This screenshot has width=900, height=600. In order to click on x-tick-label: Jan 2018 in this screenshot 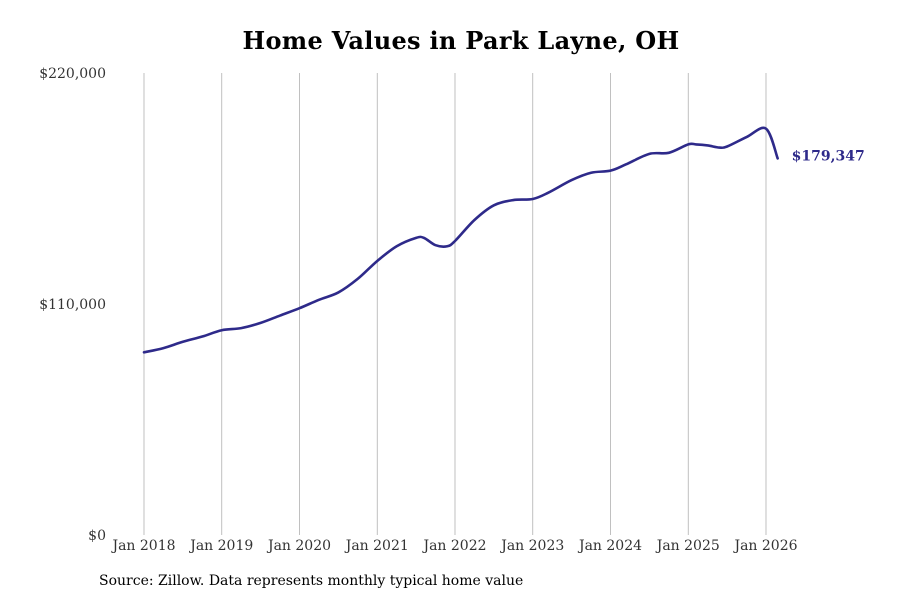, I will do `click(142, 546)`.